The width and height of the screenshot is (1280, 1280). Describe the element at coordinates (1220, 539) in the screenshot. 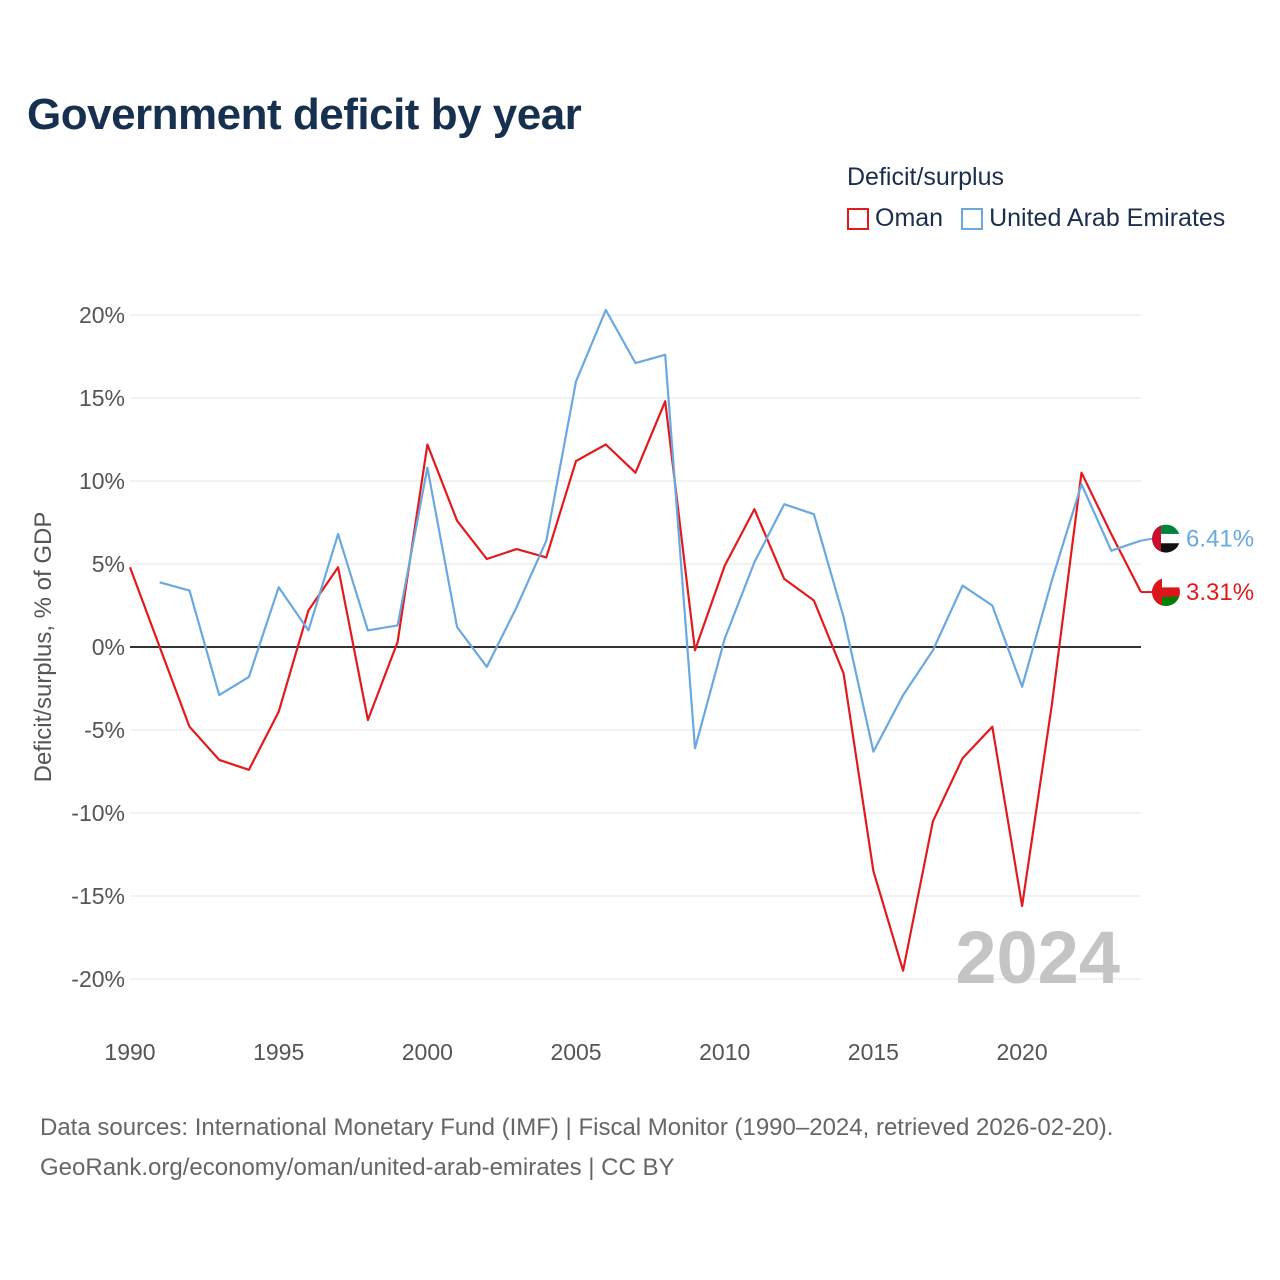

I see `uae-end-value-label: 6.41%` at that location.